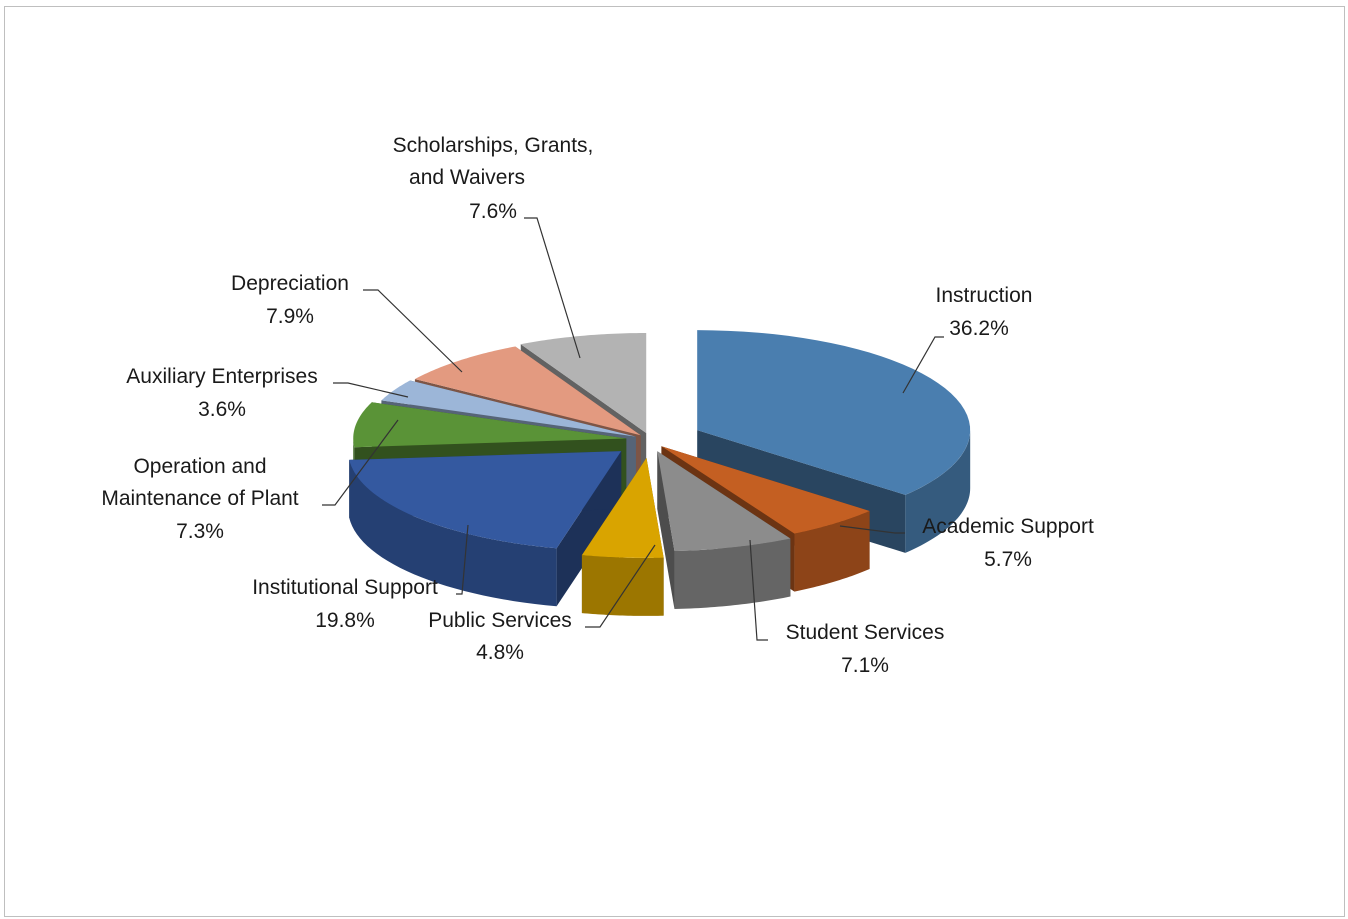 This screenshot has height=919, width=1348. What do you see at coordinates (724, 501) in the screenshot?
I see `slice-2-top` at bounding box center [724, 501].